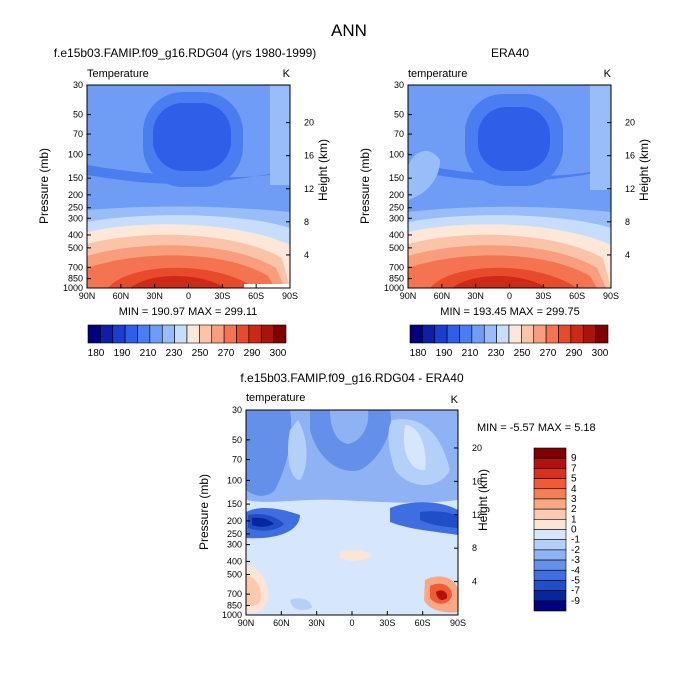 The height and width of the screenshot is (700, 699). I want to click on colorbar-label: 270, so click(226, 353).